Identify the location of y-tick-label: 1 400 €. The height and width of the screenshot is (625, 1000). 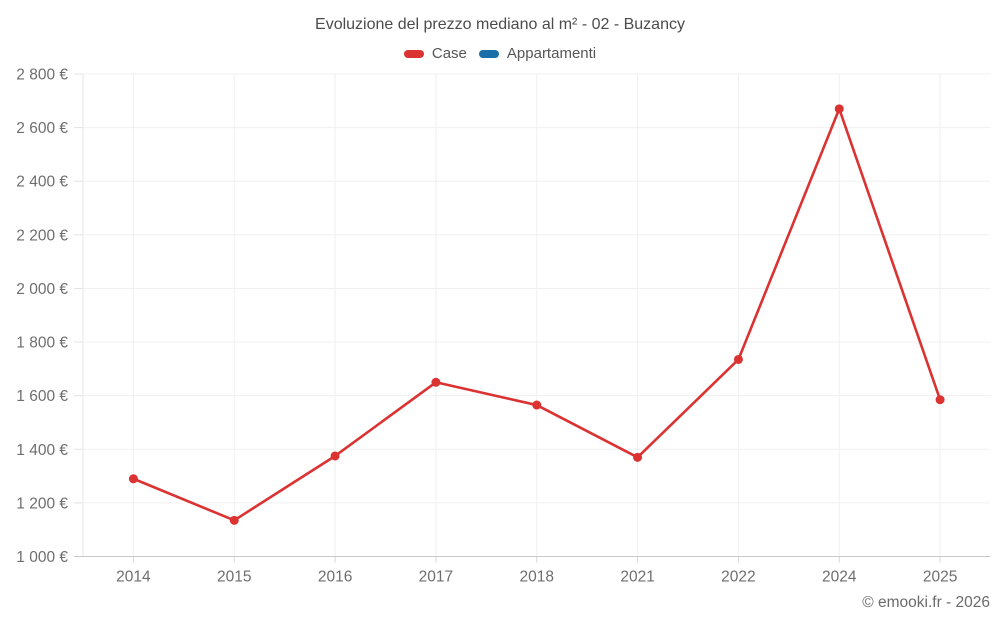
(42, 450).